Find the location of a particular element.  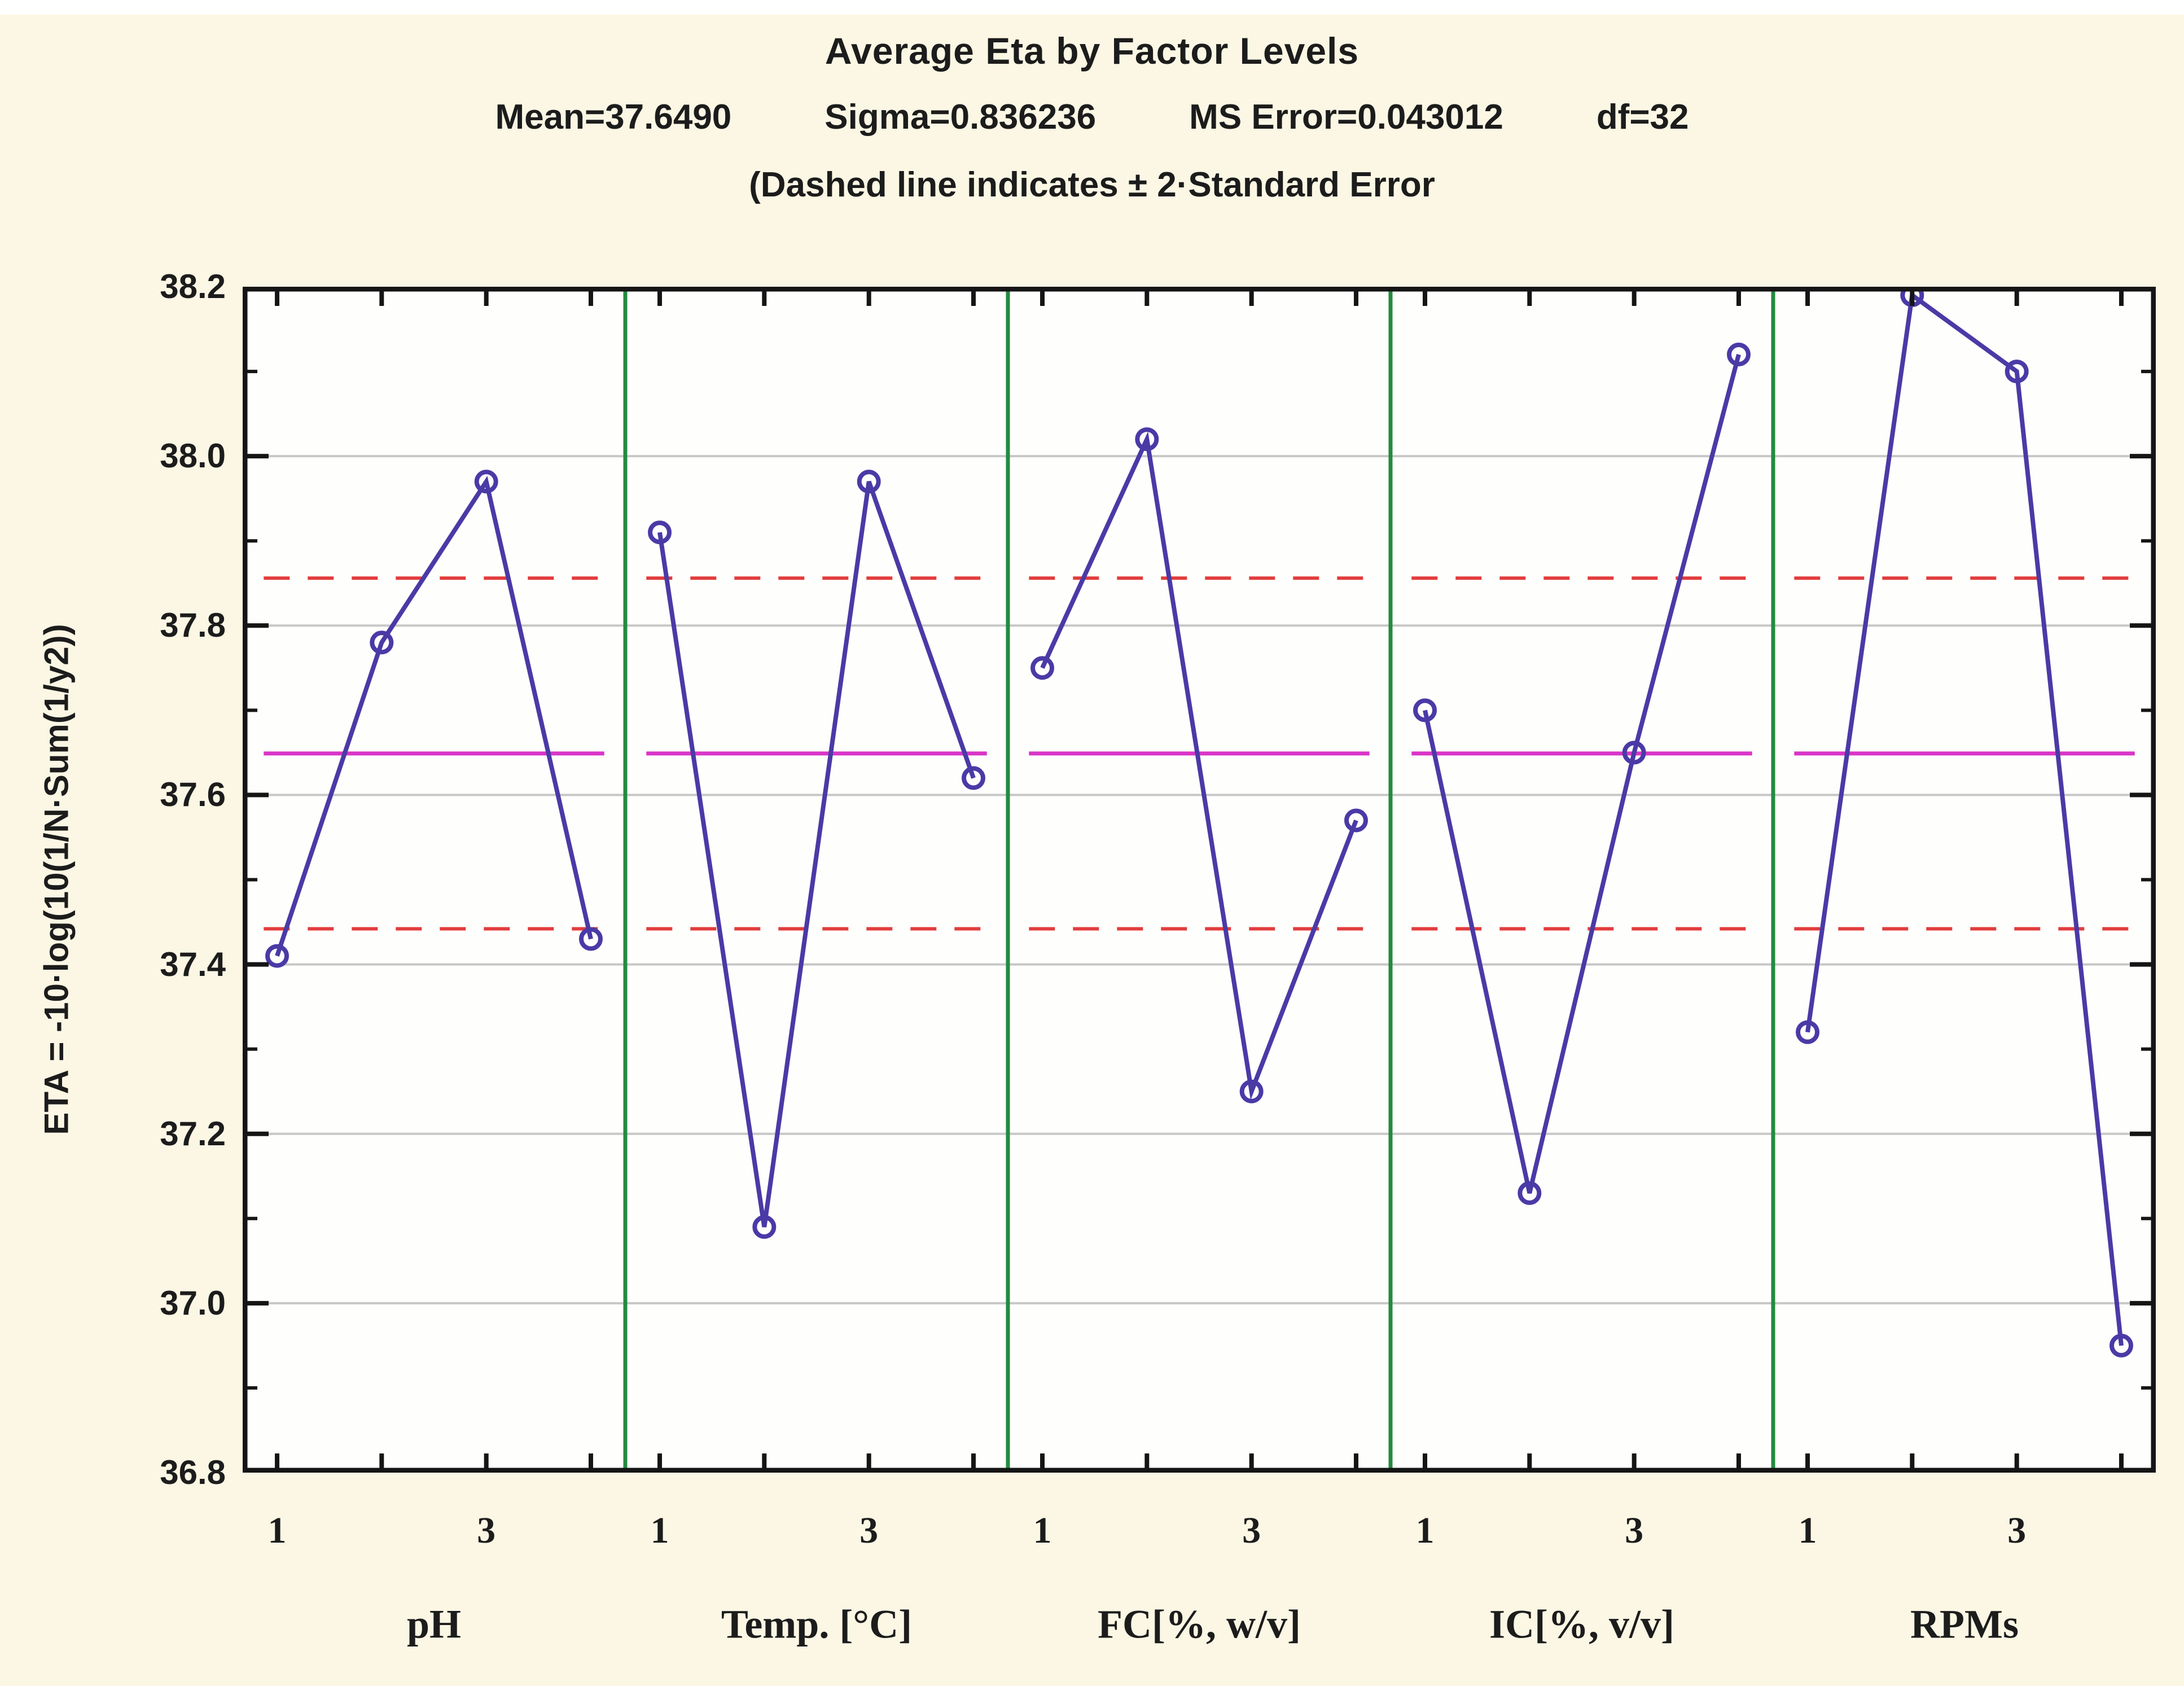

stat-mean: Mean=37.6490 is located at coordinates (614, 117).